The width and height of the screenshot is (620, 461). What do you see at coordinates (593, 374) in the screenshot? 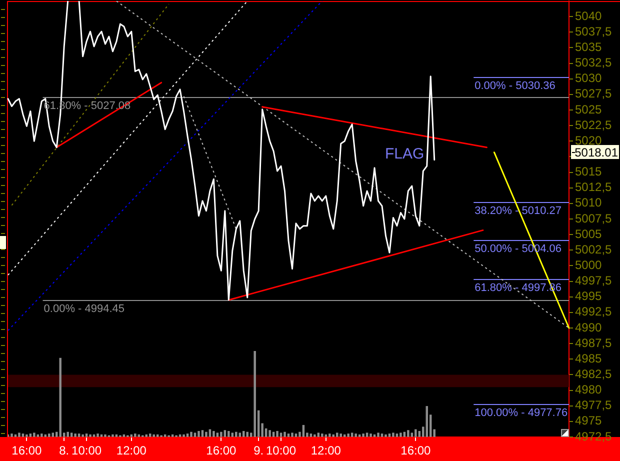
I see `y-tick-label: 4982,5` at bounding box center [593, 374].